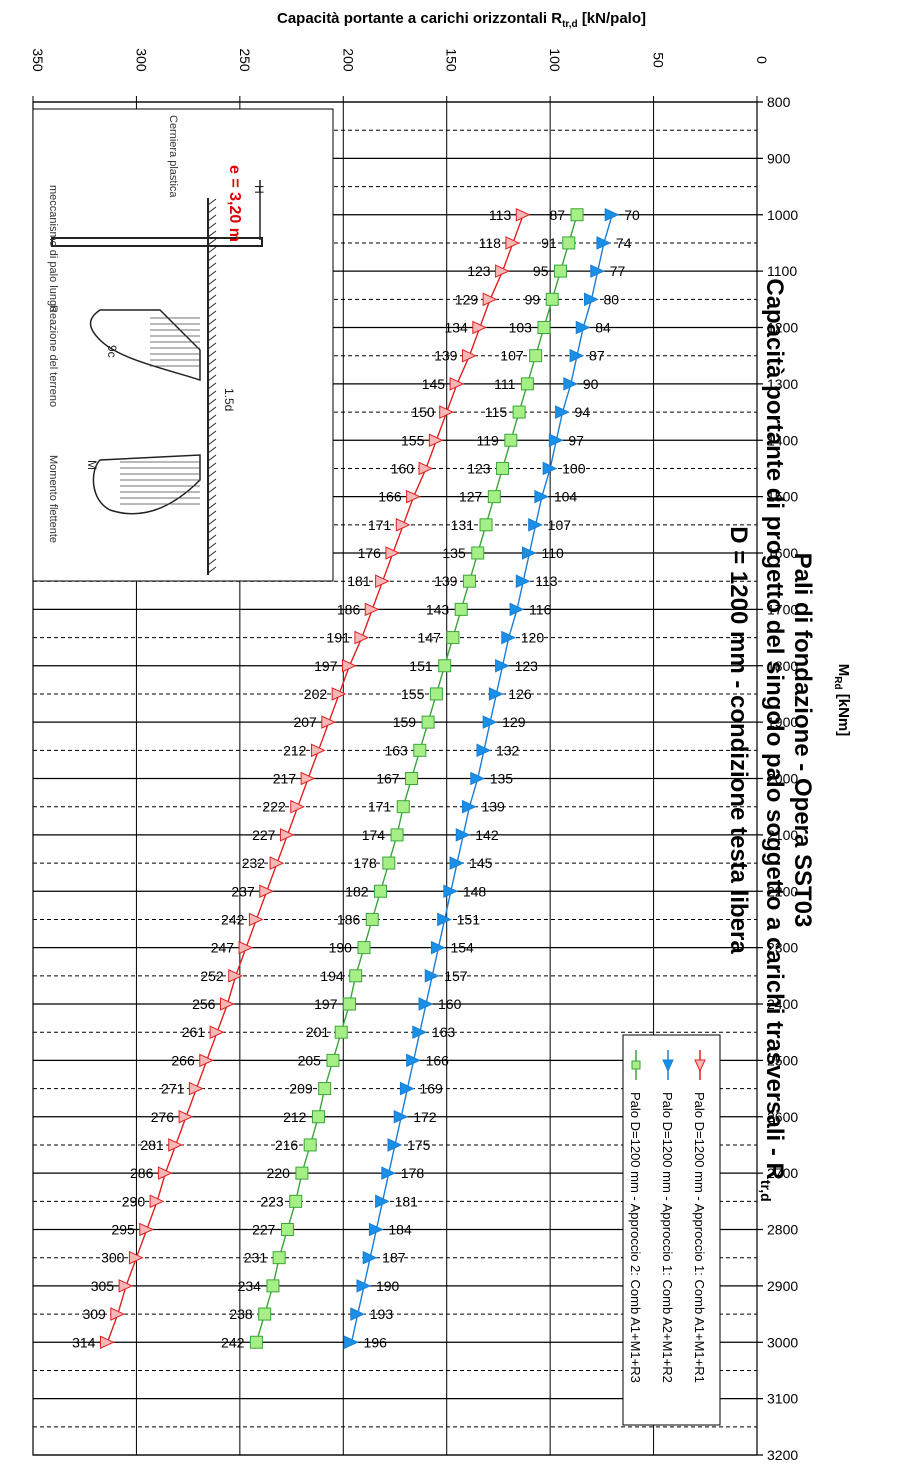  What do you see at coordinates (463, 525) in the screenshot?
I see `data-label: 131` at bounding box center [463, 525].